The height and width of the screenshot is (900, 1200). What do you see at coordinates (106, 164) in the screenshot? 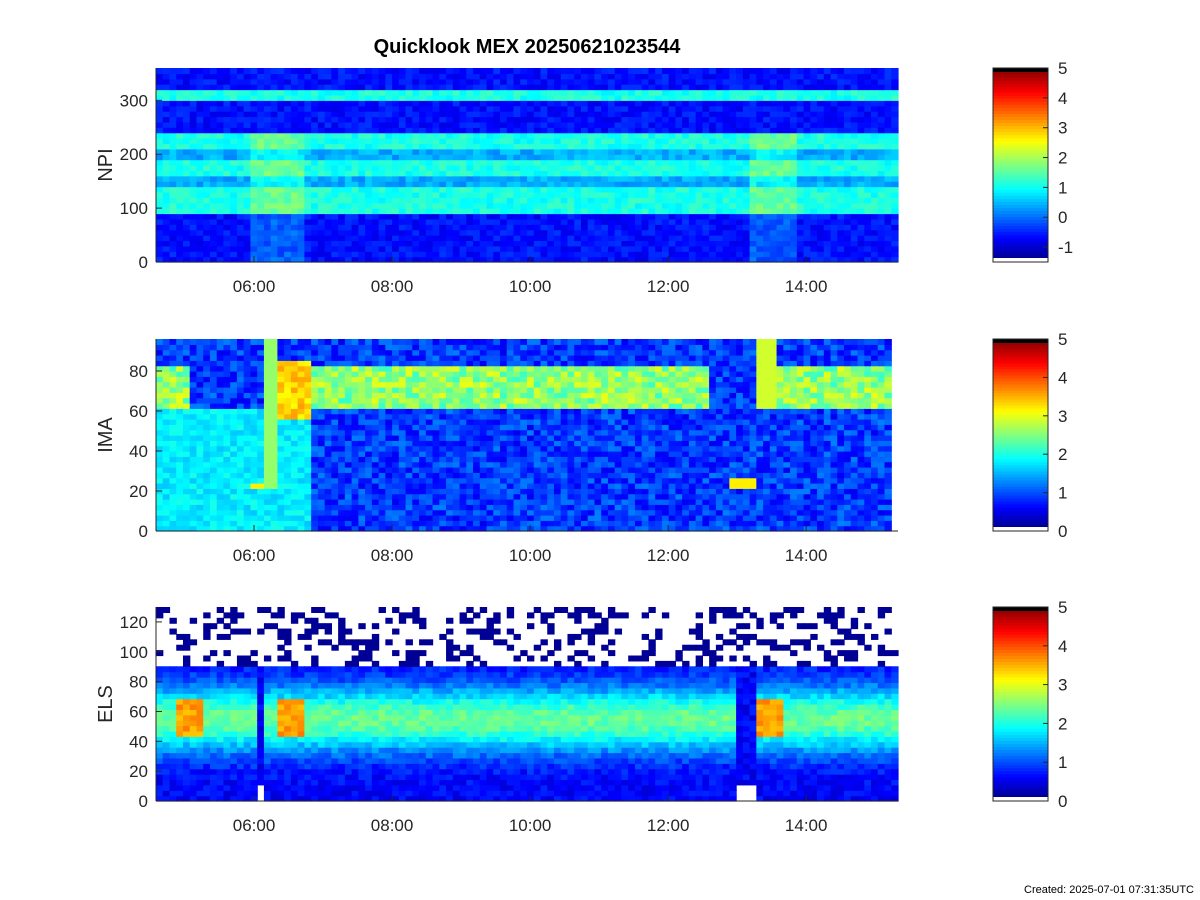
I see `y-axis-label: NPI` at bounding box center [106, 164].